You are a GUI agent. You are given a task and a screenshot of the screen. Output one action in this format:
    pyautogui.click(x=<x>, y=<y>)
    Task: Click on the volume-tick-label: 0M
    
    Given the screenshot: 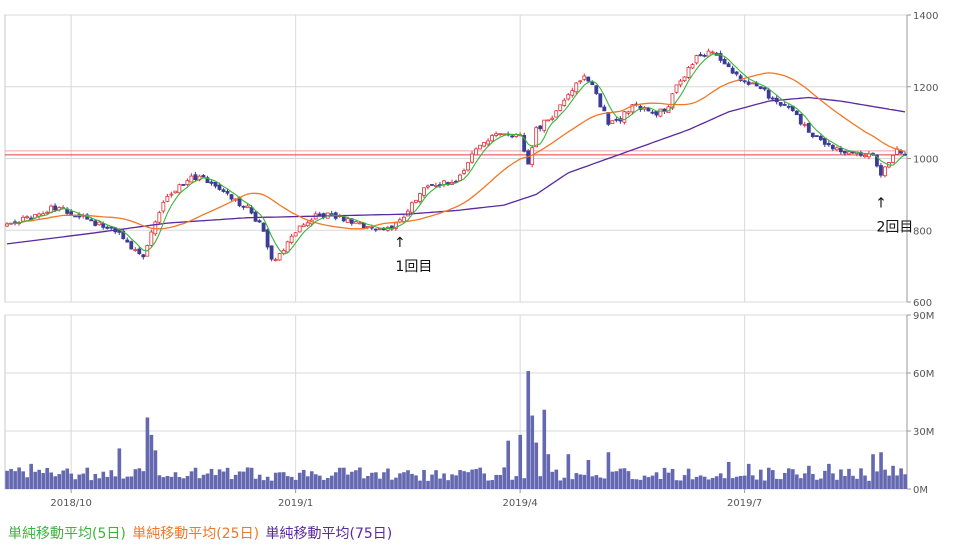 What is the action you would take?
    pyautogui.click(x=920, y=490)
    